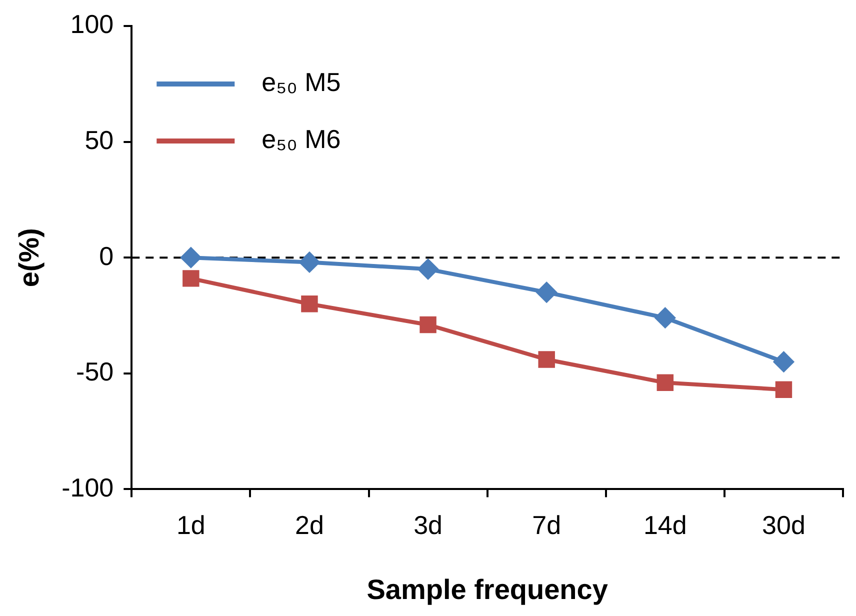  Describe the element at coordinates (665, 525) in the screenshot. I see `x-tick-label: 14d` at that location.